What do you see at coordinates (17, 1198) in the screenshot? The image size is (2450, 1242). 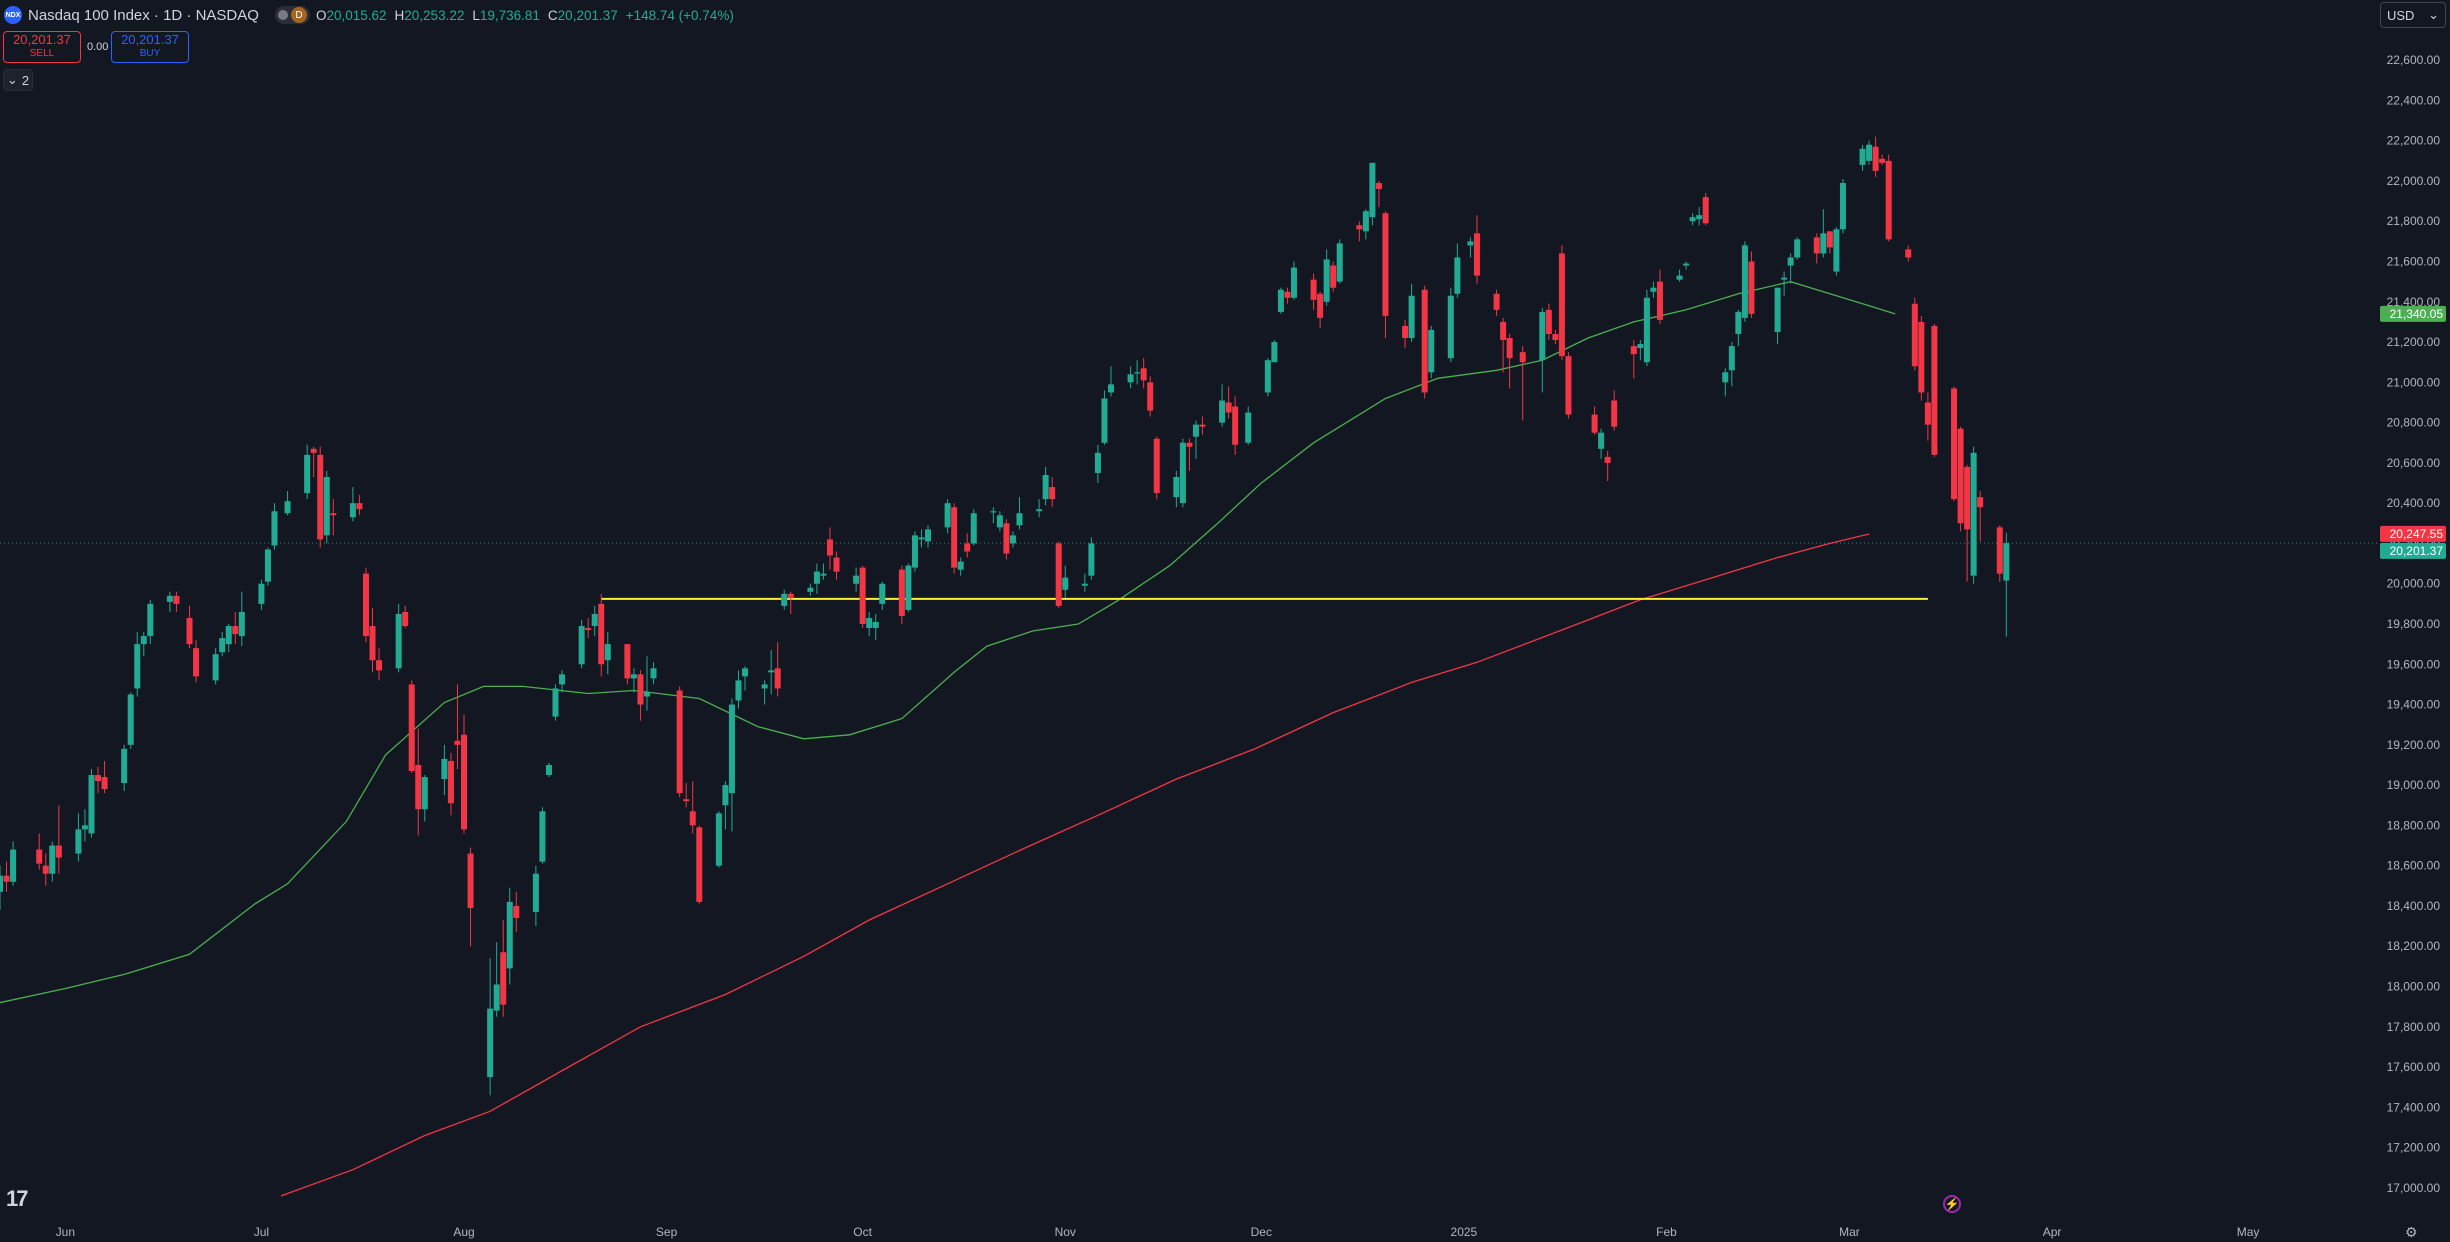 I see `tradingview-logo-icon: 17` at bounding box center [17, 1198].